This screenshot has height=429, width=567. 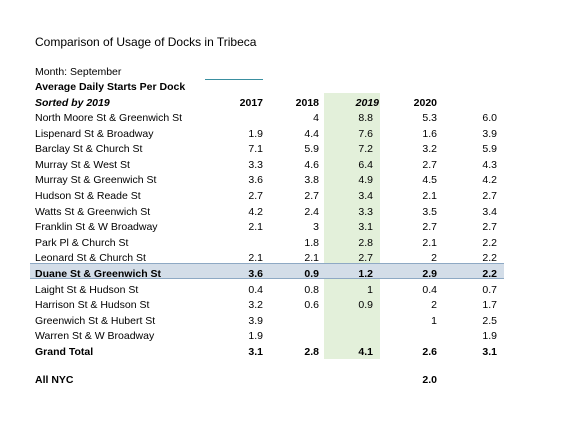 What do you see at coordinates (98, 274) in the screenshot?
I see `dock-name: Duane St & Greenwich St` at bounding box center [98, 274].